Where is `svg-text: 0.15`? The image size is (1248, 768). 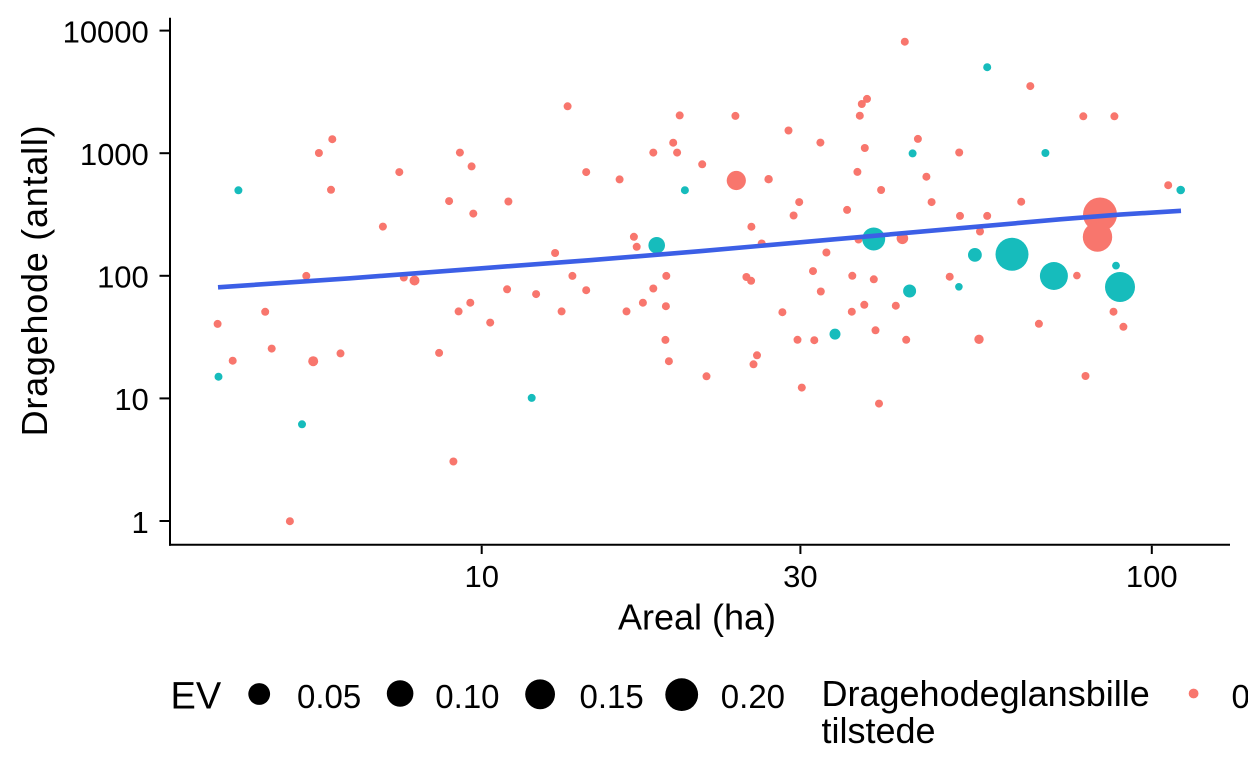
svg-text: 0.15 is located at coordinates (612, 696).